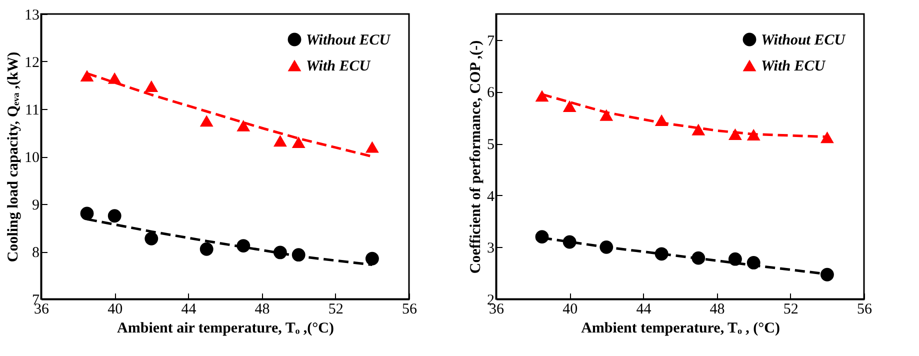  I want to click on y-axis-title: Cooling load capacity, Qₑᵥₐ ,(kW), so click(14, 157).